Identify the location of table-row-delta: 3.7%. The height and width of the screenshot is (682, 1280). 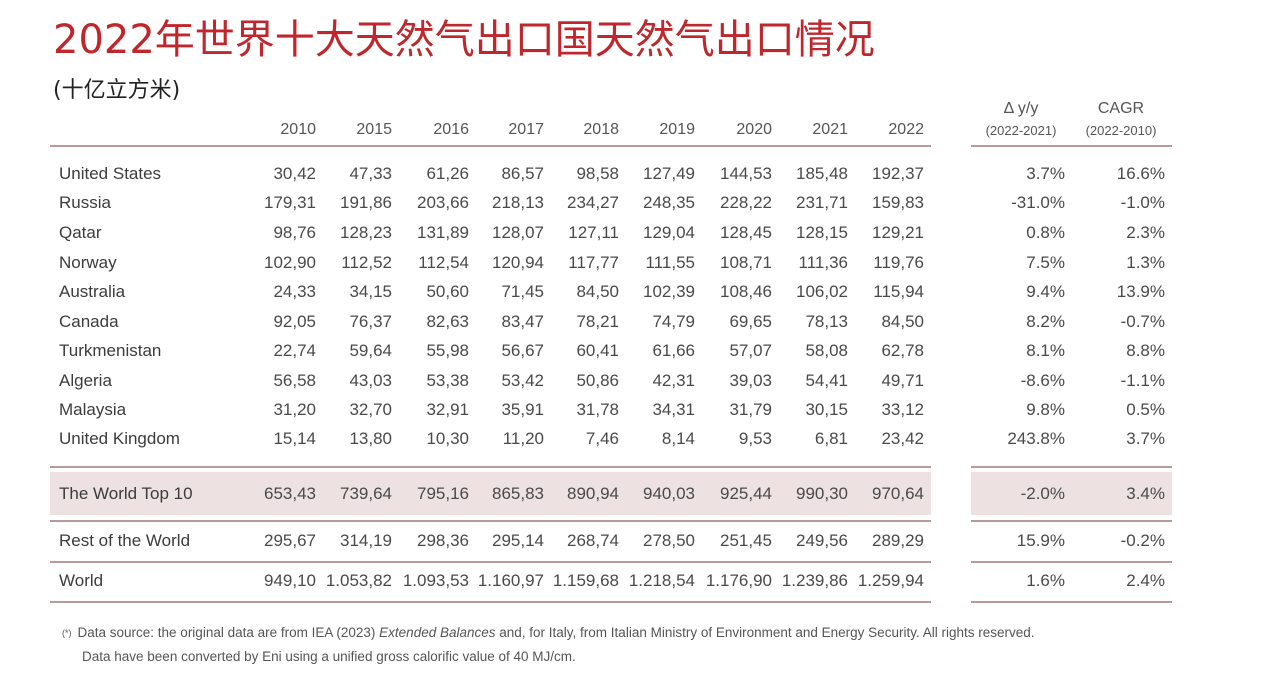
(1045, 173).